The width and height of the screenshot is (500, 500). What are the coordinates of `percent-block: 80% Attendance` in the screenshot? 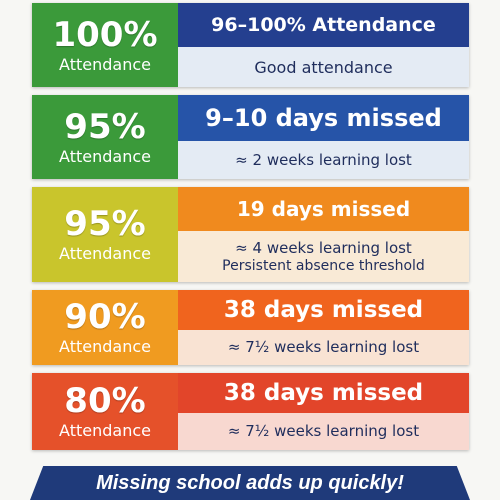 It's located at (105, 411).